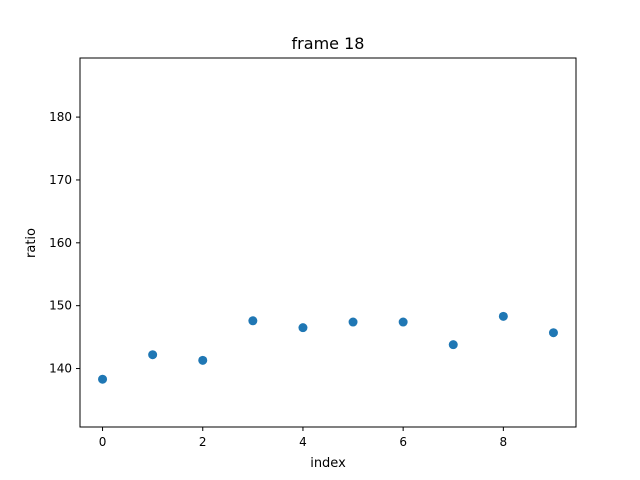  Describe the element at coordinates (31, 243) in the screenshot. I see `y-axis-label: ratio` at that location.